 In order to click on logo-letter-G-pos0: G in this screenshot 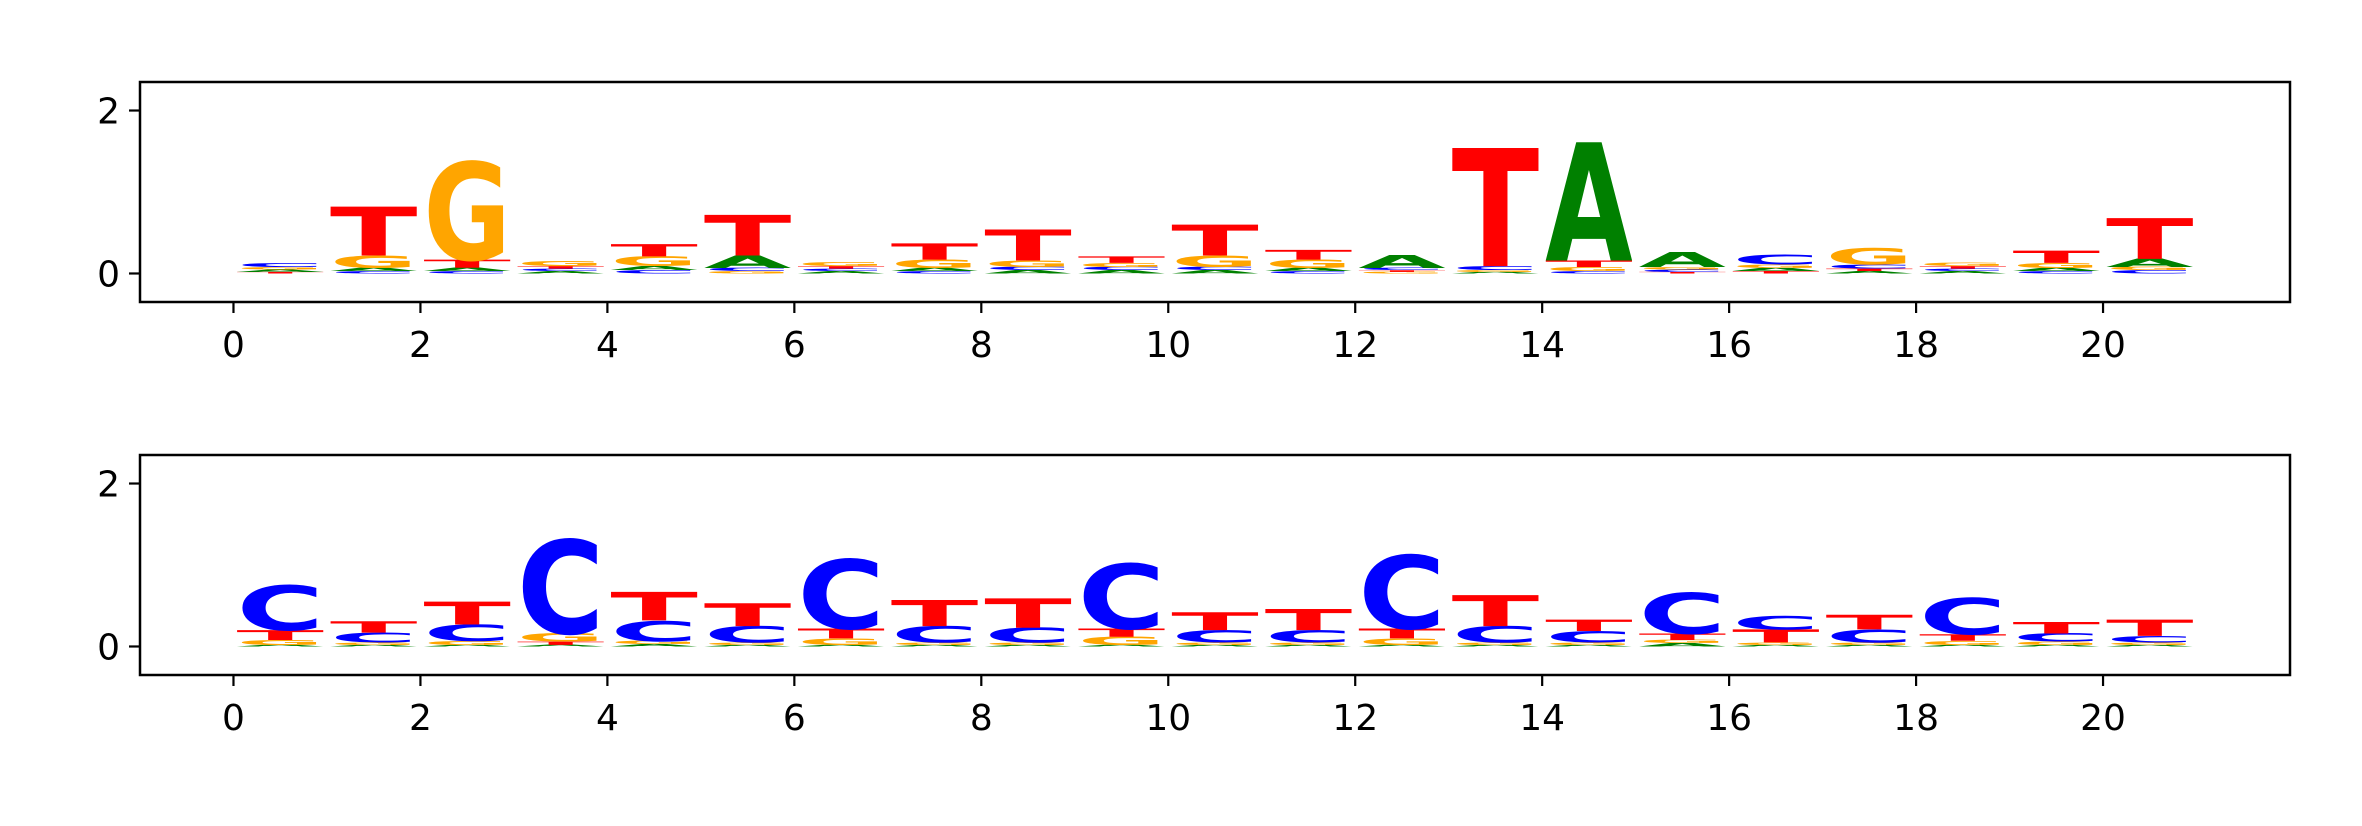, I will do `click(279, 643)`.